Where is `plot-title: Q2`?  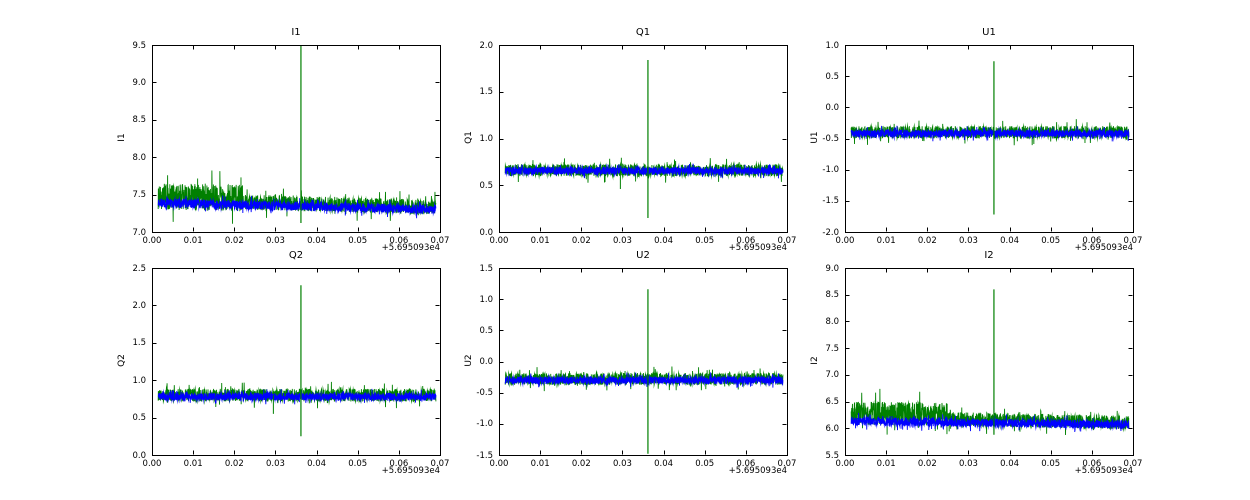 plot-title: Q2 is located at coordinates (296, 255).